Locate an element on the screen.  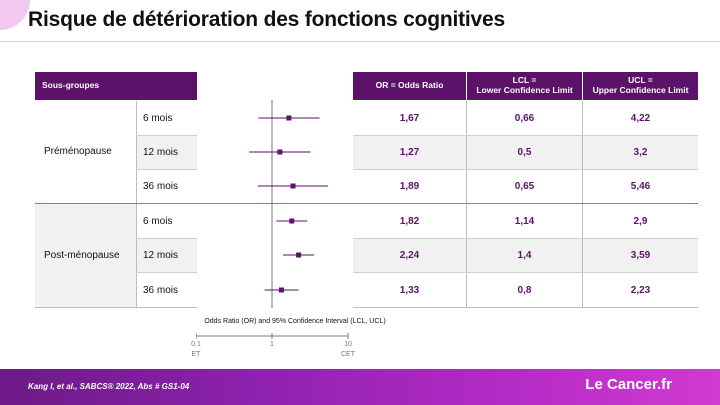
title-divider is located at coordinates (360, 41).